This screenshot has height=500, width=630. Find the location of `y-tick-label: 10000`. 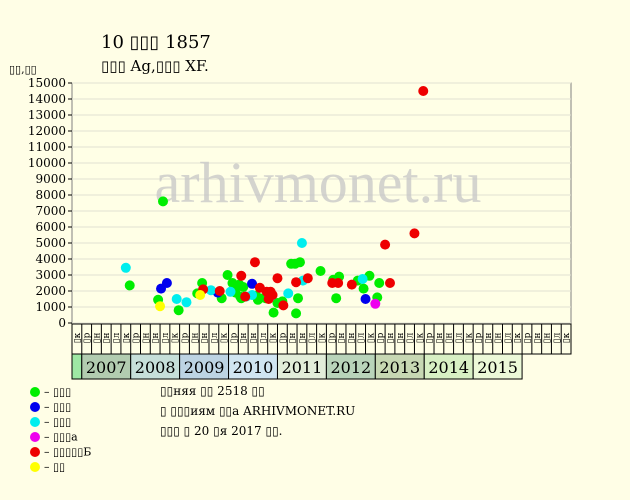

y-tick-label: 10000 is located at coordinates (47, 163).